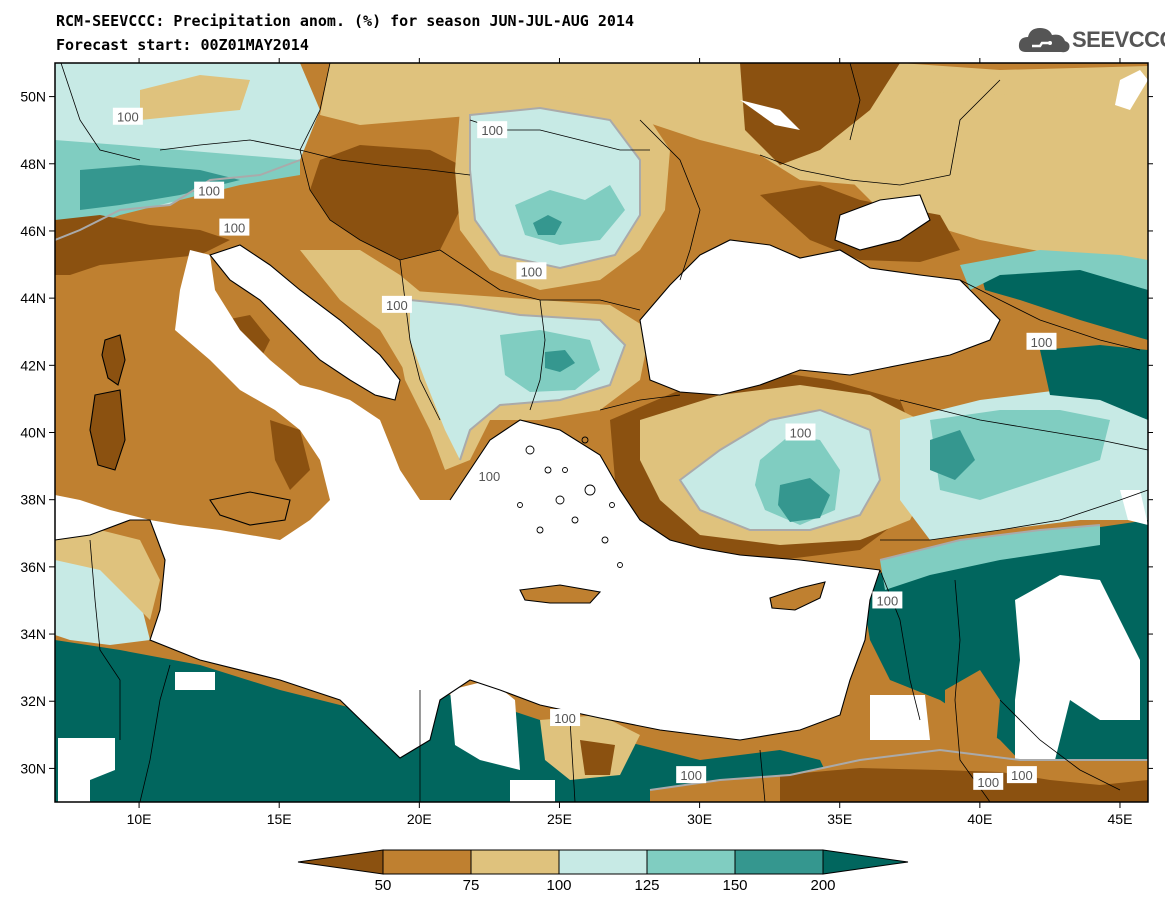  I want to click on seevccc-logo: SEEVCCC, so click(1090, 40).